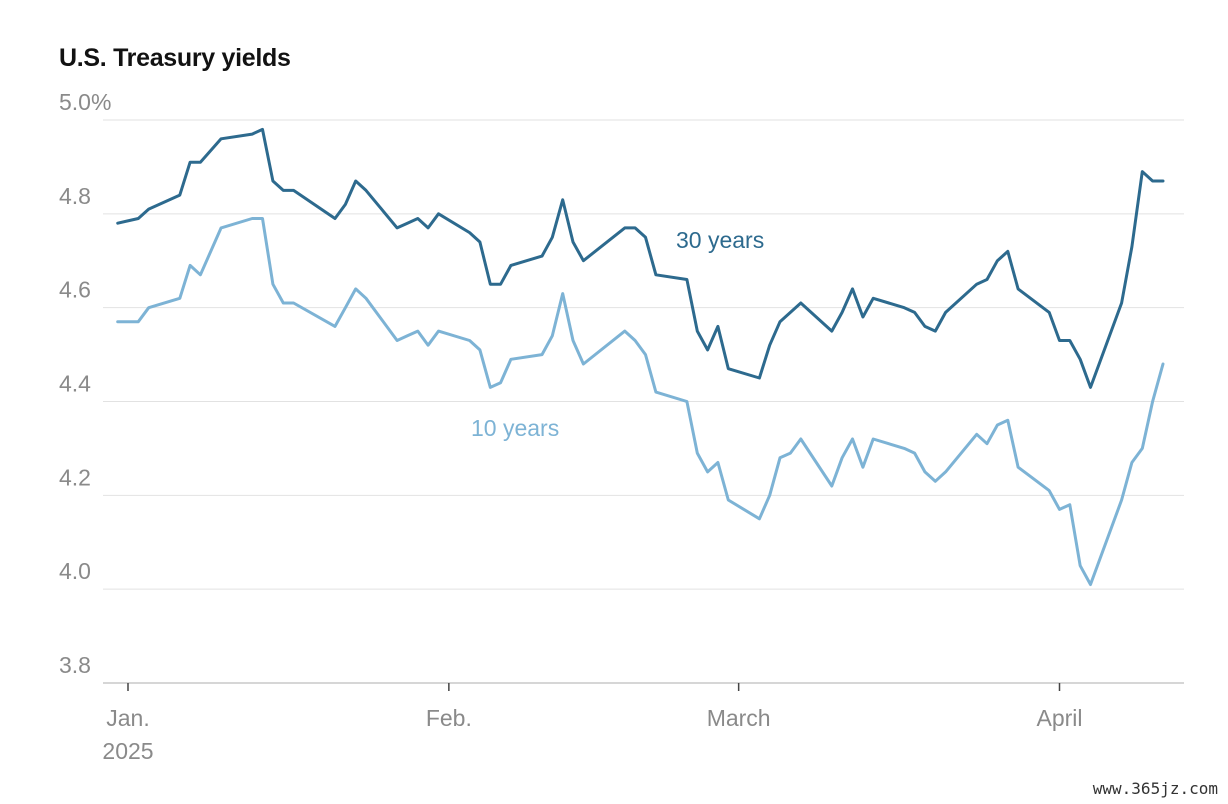 The image size is (1228, 804). Describe the element at coordinates (75, 665) in the screenshot. I see `y-tick-label: 3.8` at that location.